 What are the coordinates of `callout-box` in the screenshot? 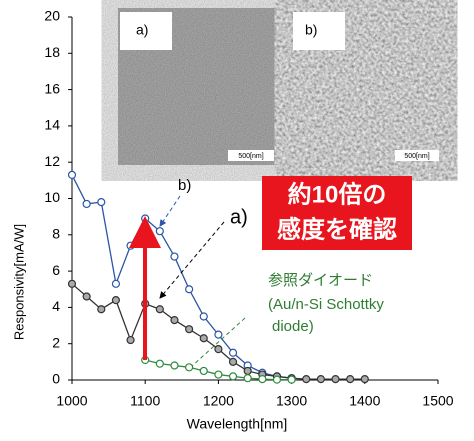 It's located at (337, 213).